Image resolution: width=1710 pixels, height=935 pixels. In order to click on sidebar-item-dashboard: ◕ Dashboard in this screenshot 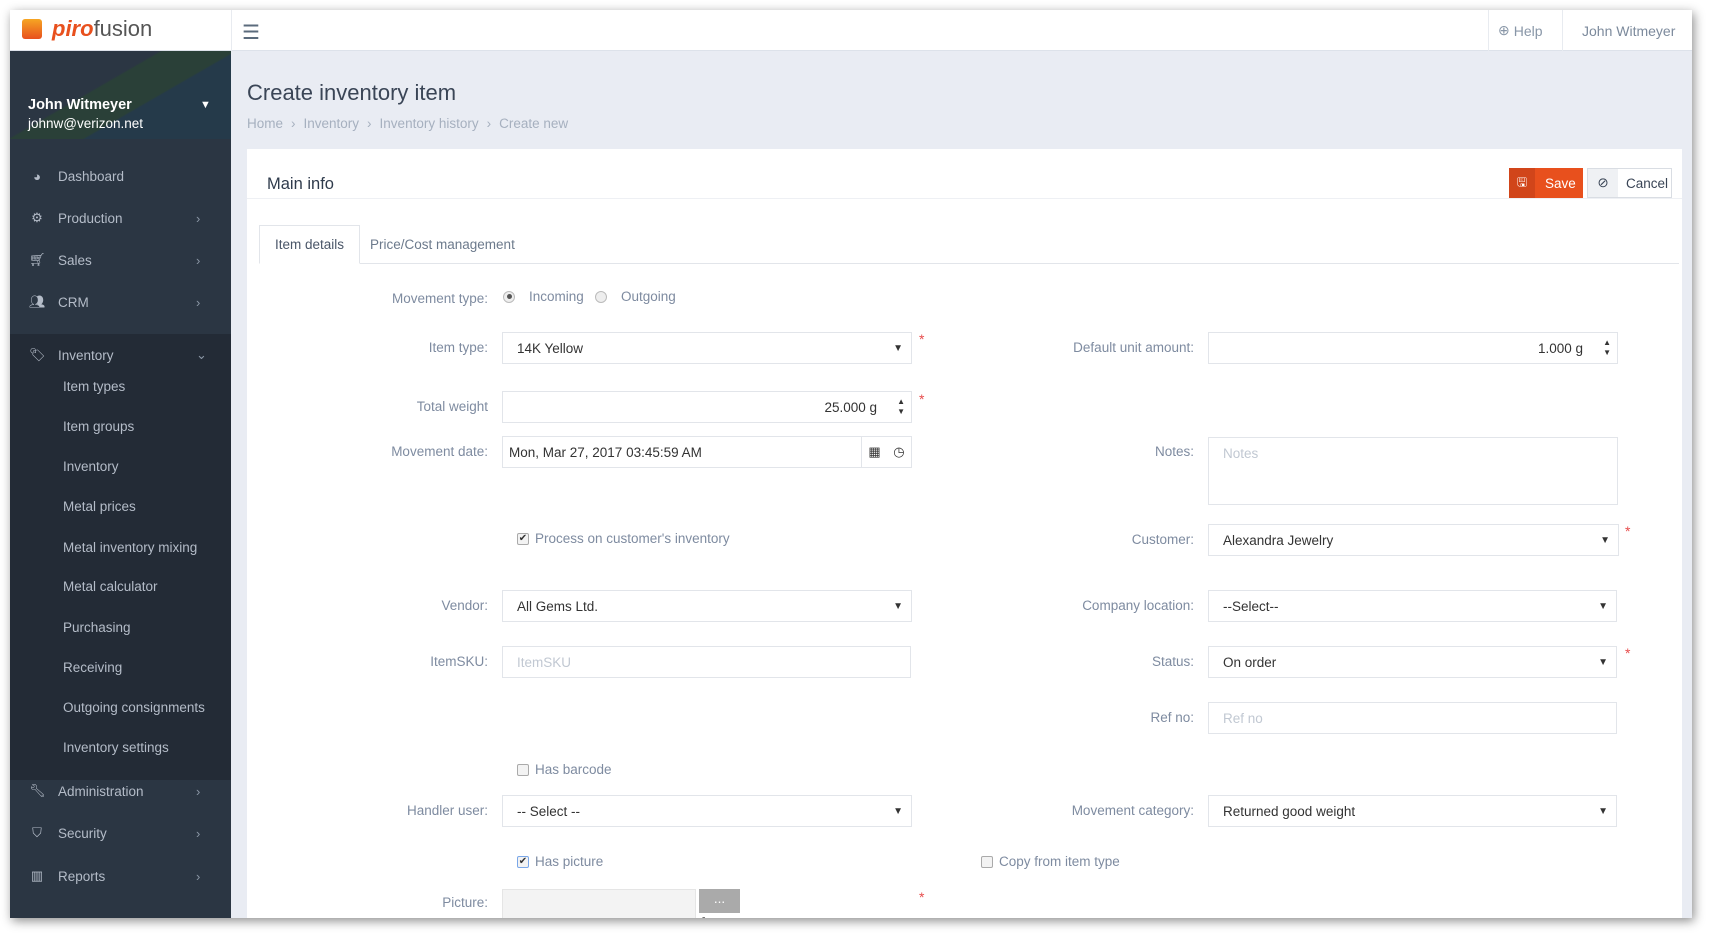, I will do `click(120, 176)`.